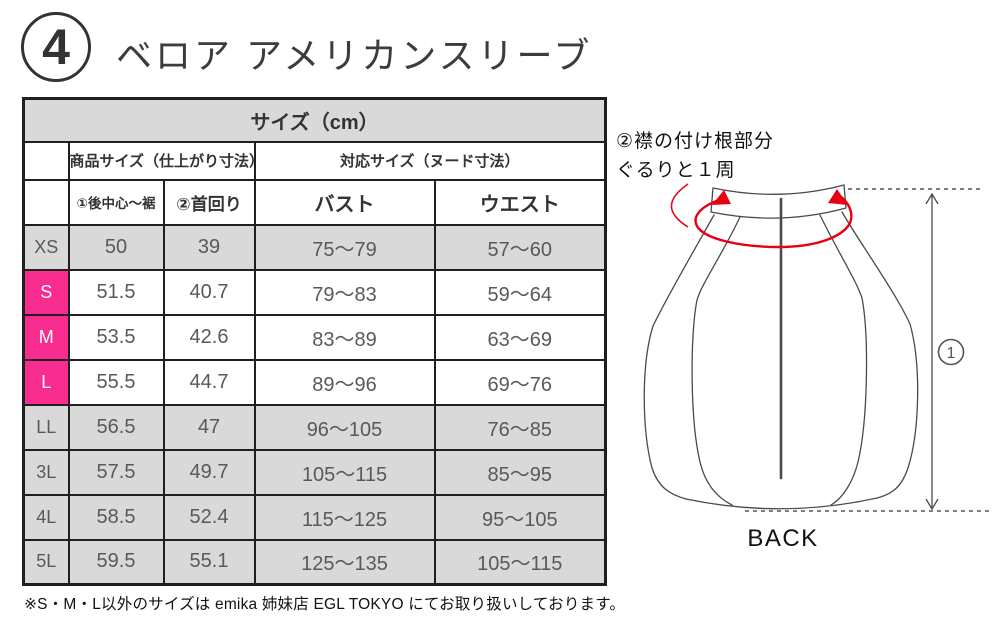 This screenshot has width=1000, height=620. What do you see at coordinates (46, 517) in the screenshot?
I see `size-label: 4L` at bounding box center [46, 517].